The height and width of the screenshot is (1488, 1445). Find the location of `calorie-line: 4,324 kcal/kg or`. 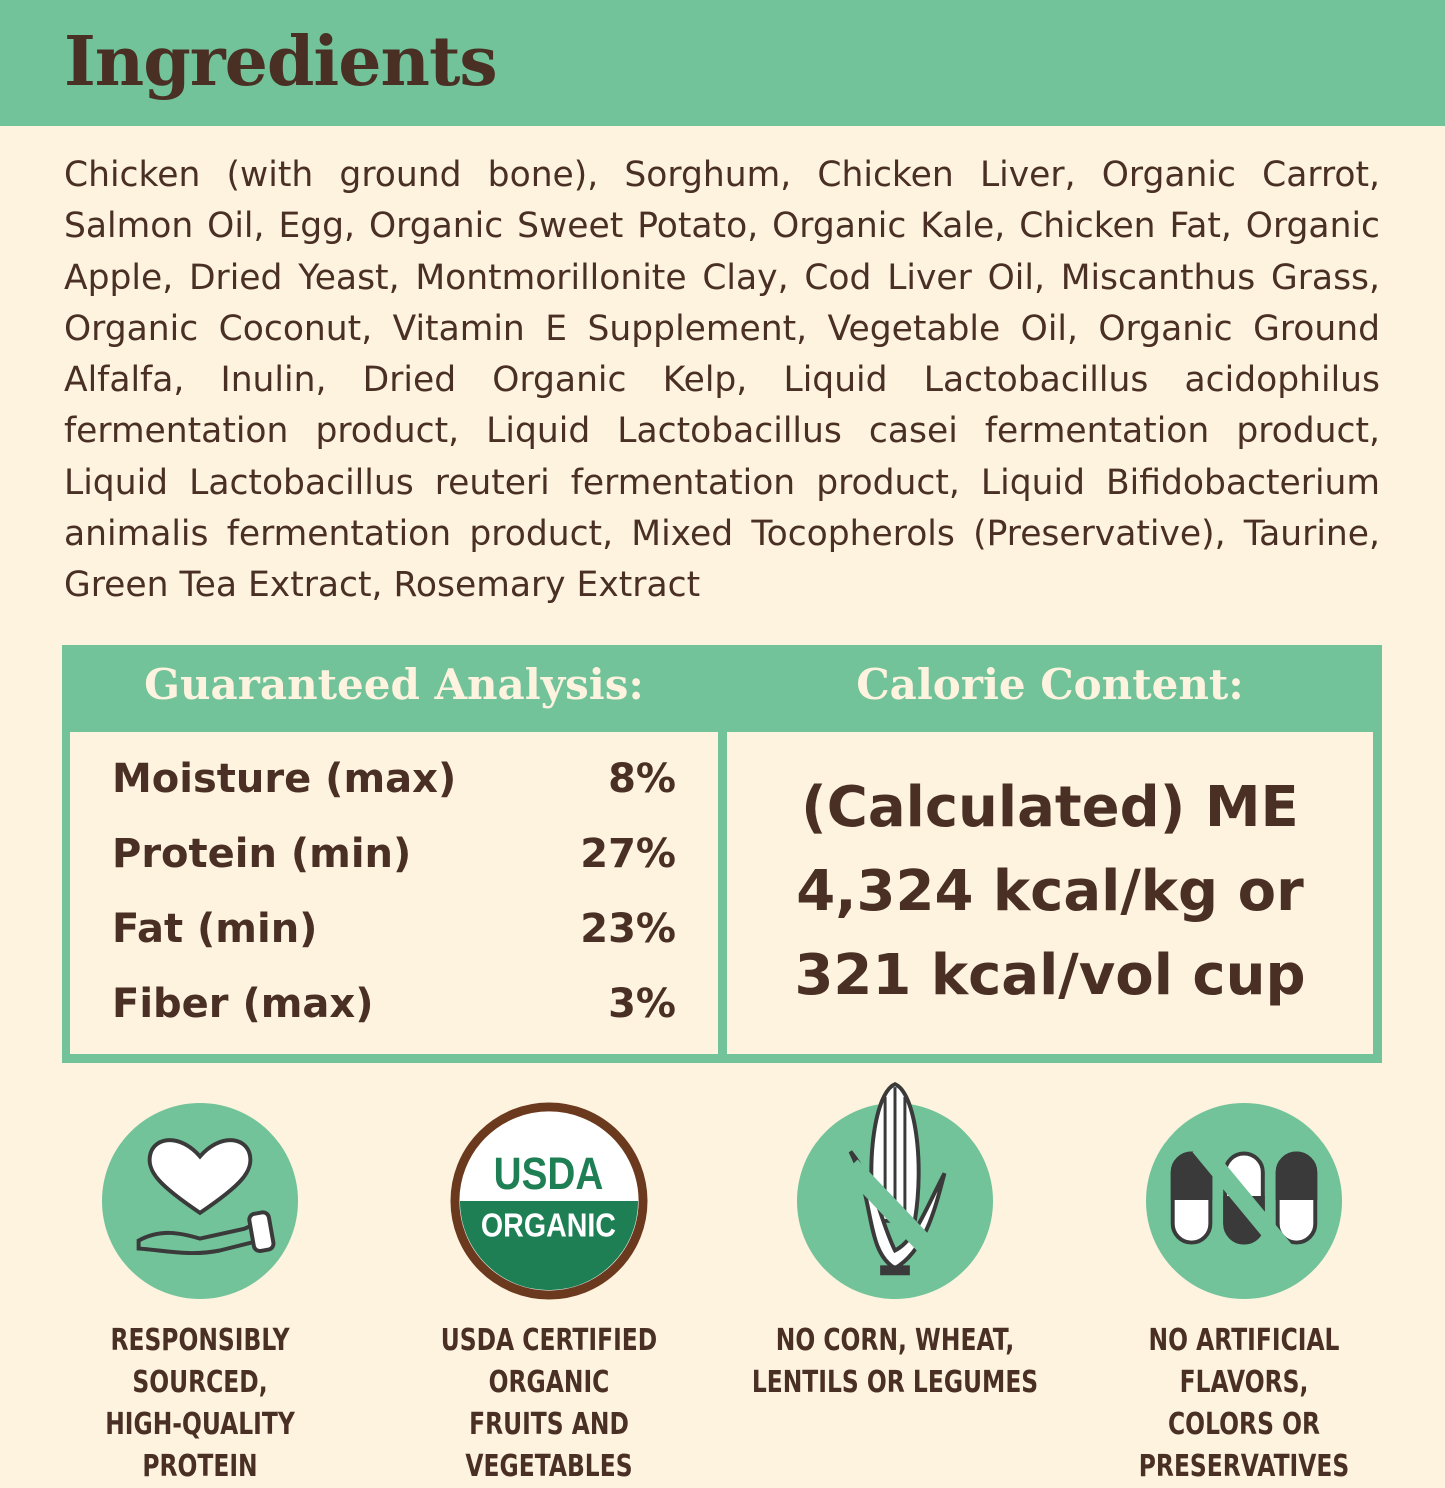

calorie-line: 4,324 kcal/kg or is located at coordinates (1050, 891).